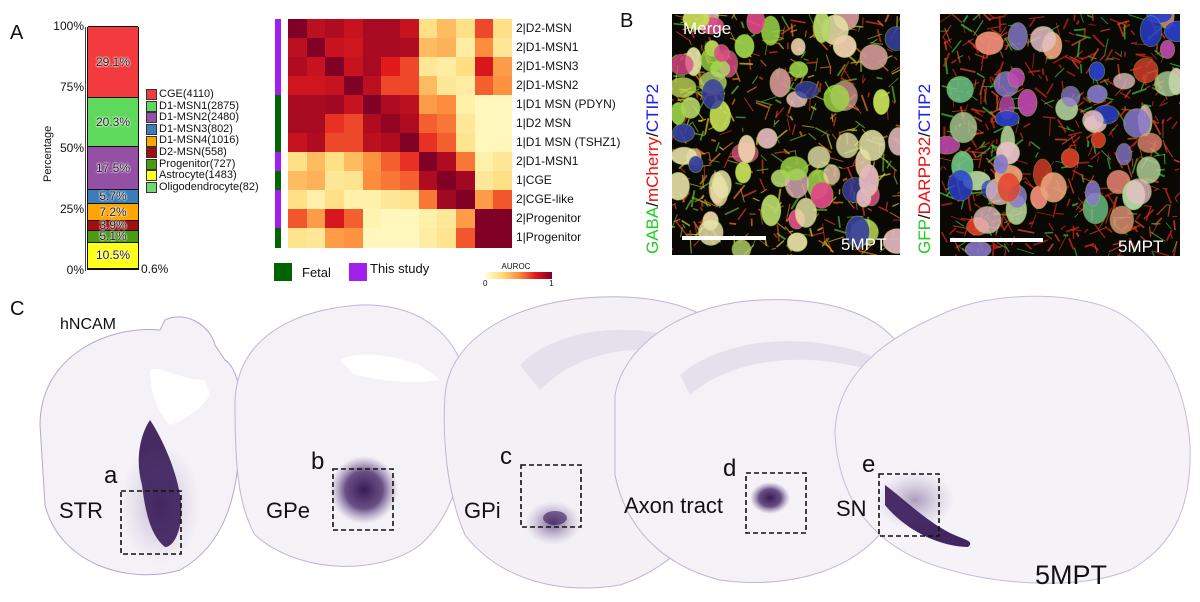  Describe the element at coordinates (909, 505) in the screenshot. I see `region-box-e` at that location.